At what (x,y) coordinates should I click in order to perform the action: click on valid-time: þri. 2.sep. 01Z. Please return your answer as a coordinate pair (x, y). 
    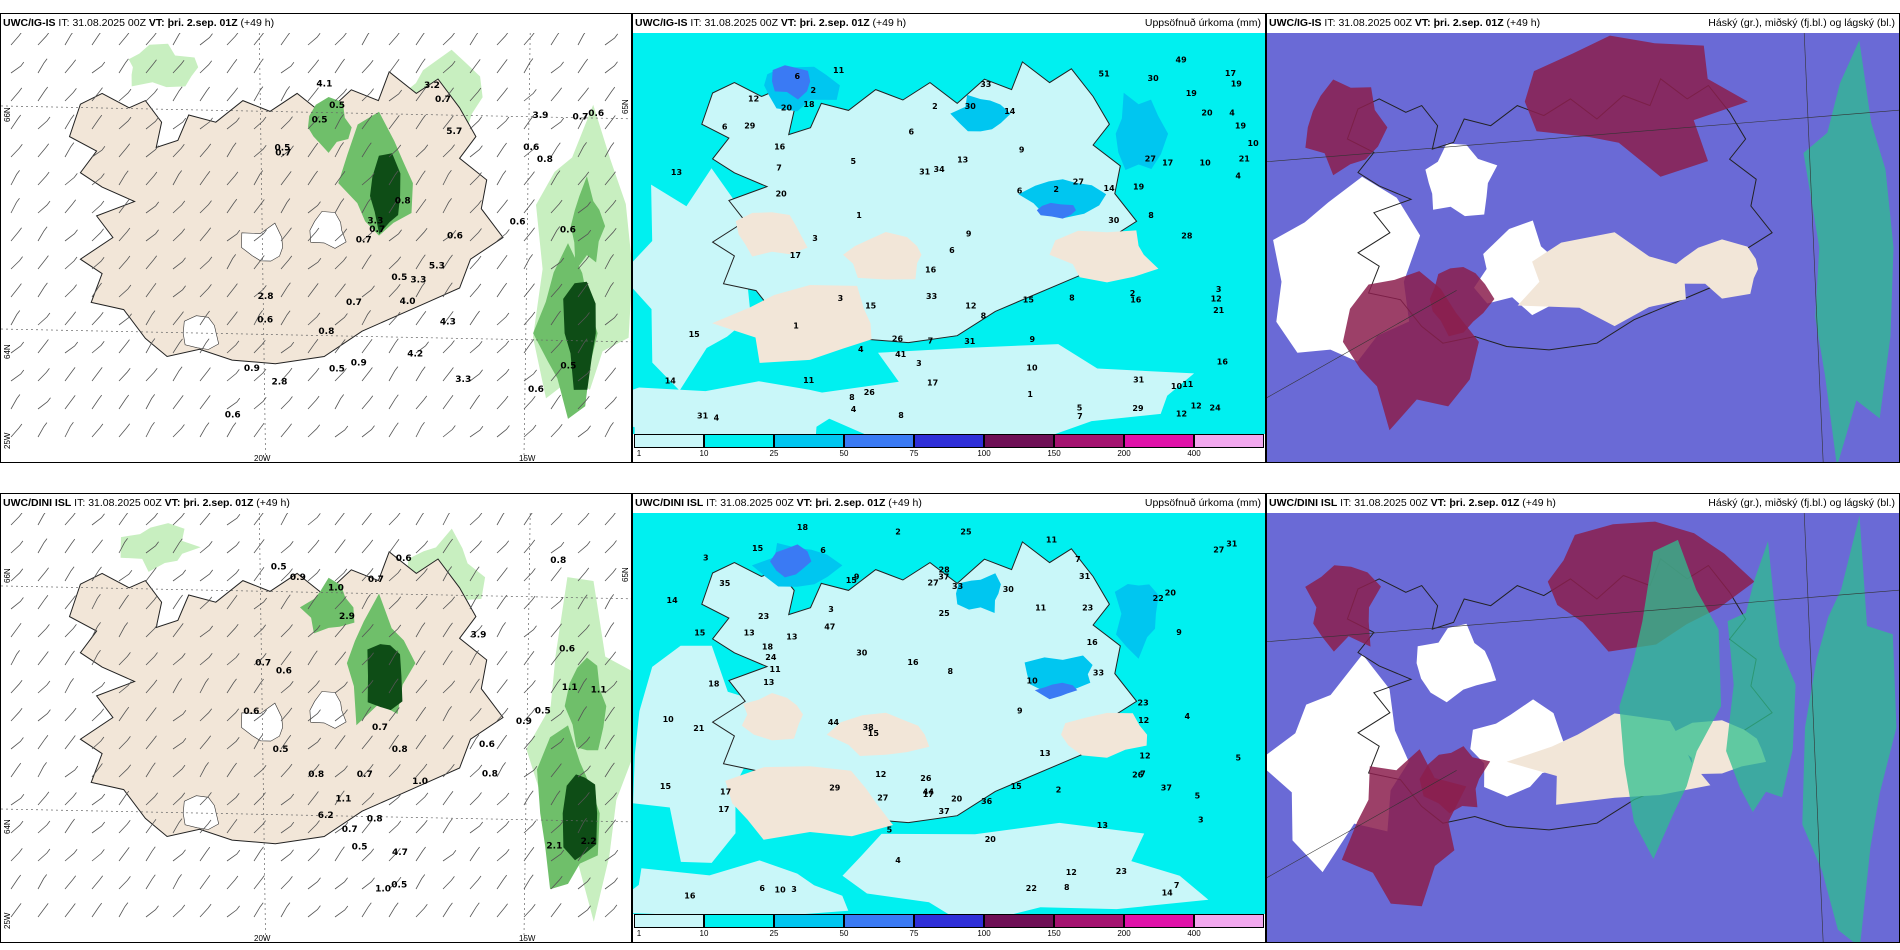
    Looking at the image, I should click on (1484, 503).